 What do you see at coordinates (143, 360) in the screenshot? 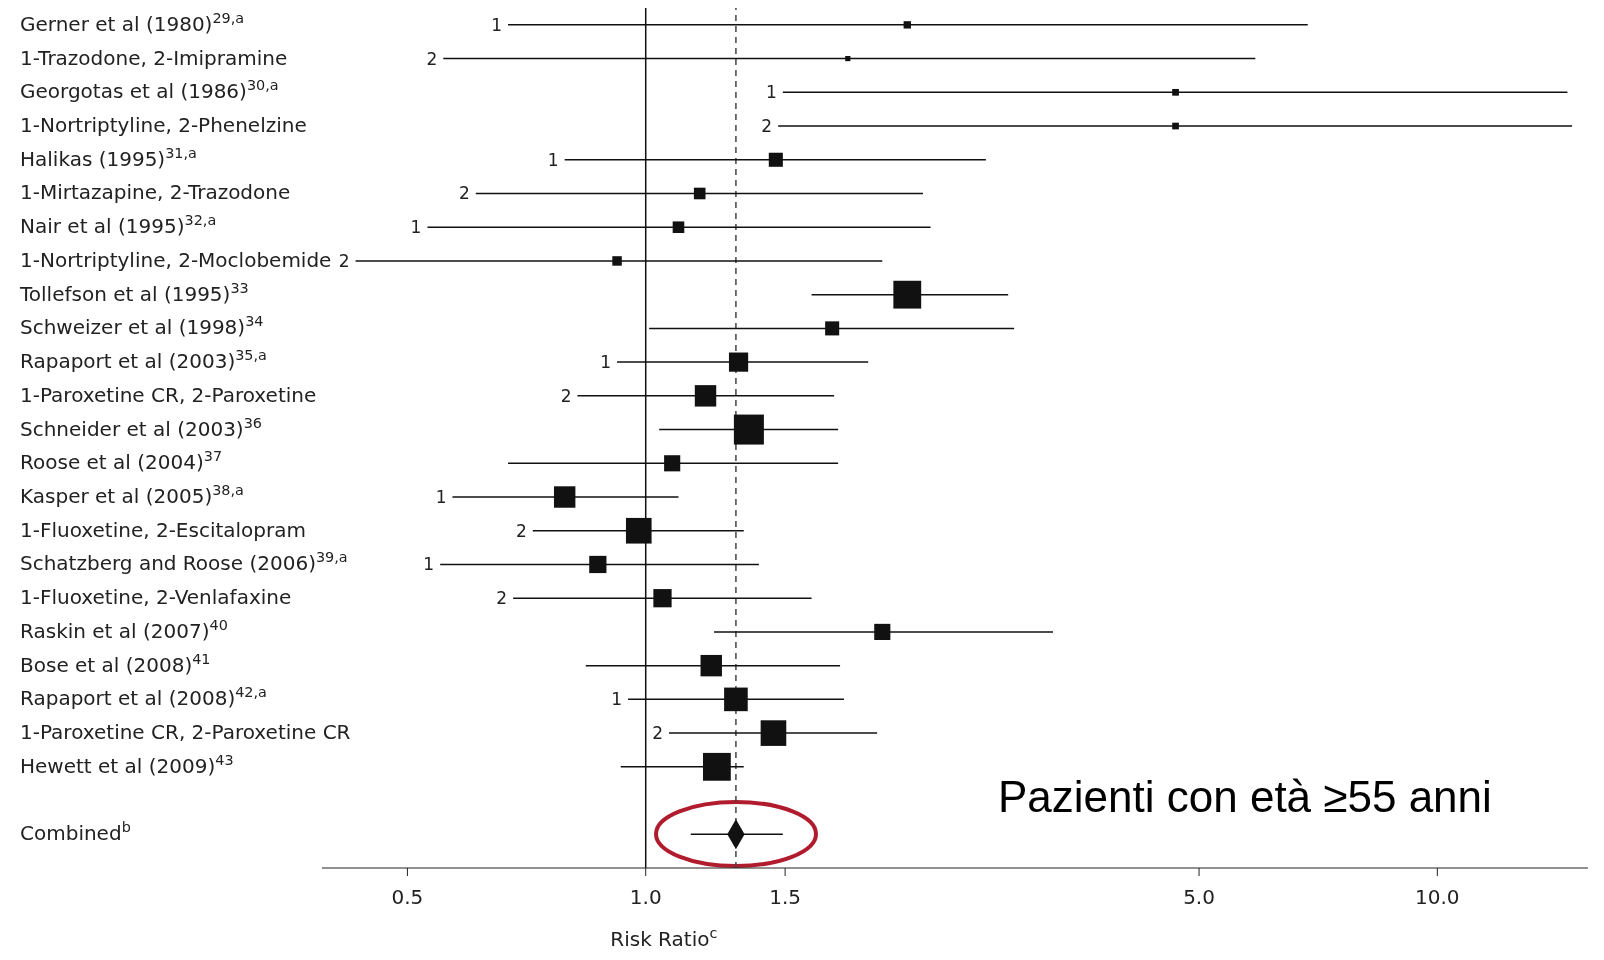
I see `y-tick-label: Rapaport et al (2003)$^{35,a}$` at bounding box center [143, 360].